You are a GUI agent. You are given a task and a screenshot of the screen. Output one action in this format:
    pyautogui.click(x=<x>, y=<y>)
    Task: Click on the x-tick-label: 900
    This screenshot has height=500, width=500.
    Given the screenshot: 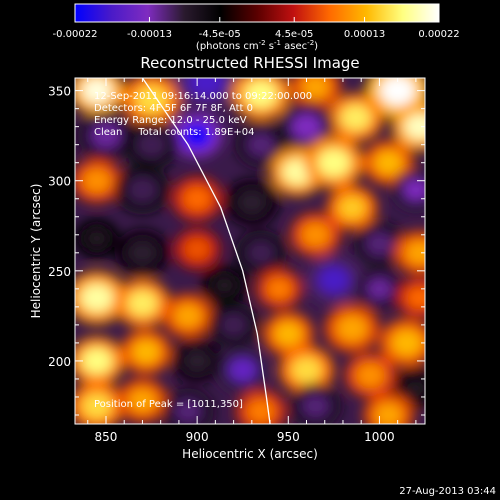 What is the action you would take?
    pyautogui.click(x=197, y=437)
    